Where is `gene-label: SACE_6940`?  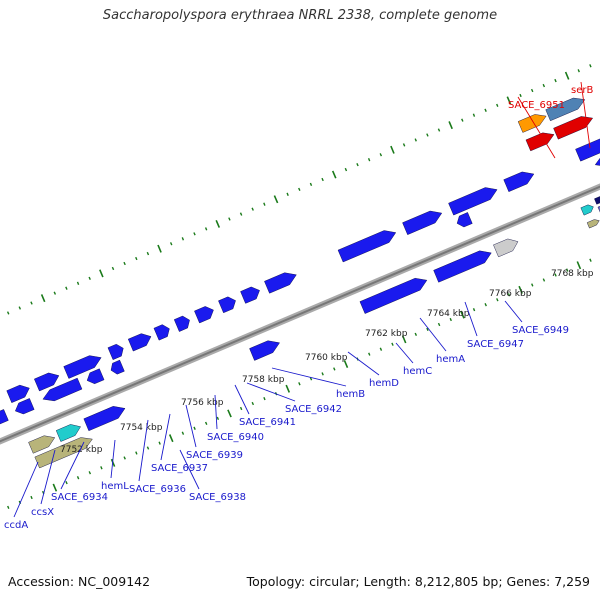 gene-label: SACE_6940 is located at coordinates (235, 437).